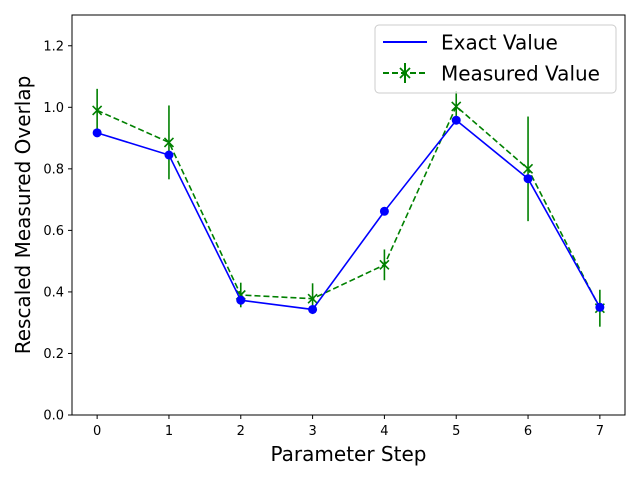 Image resolution: width=640 pixels, height=480 pixels. What do you see at coordinates (528, 431) in the screenshot?
I see `x-tick-label-6: 6` at bounding box center [528, 431].